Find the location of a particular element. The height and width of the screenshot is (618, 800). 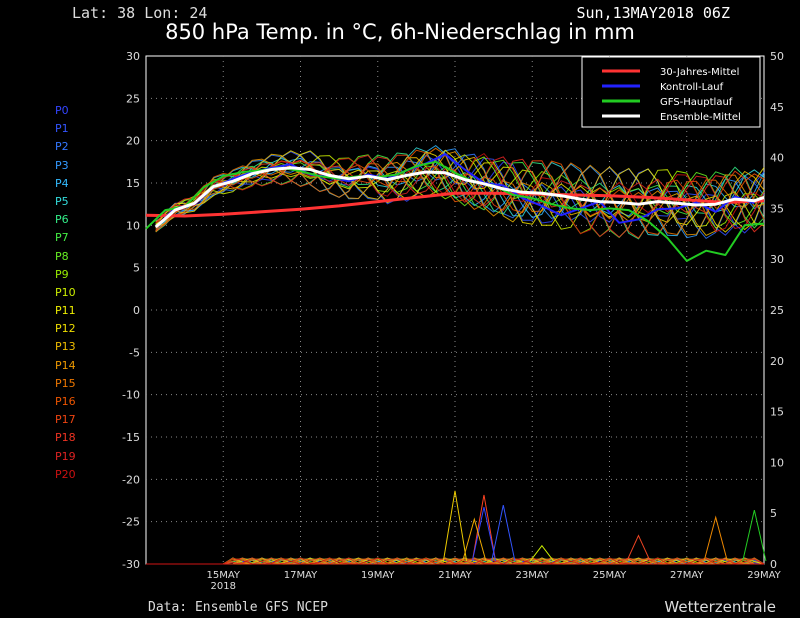

x-tick-label: 17MAY is located at coordinates (301, 575).